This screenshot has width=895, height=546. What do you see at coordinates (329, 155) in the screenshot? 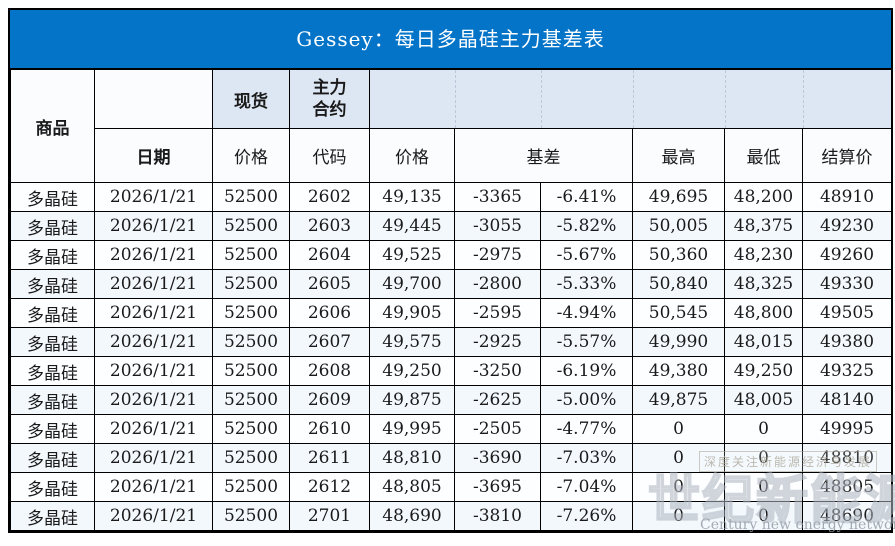
I see `header-code: 代码` at bounding box center [329, 155].